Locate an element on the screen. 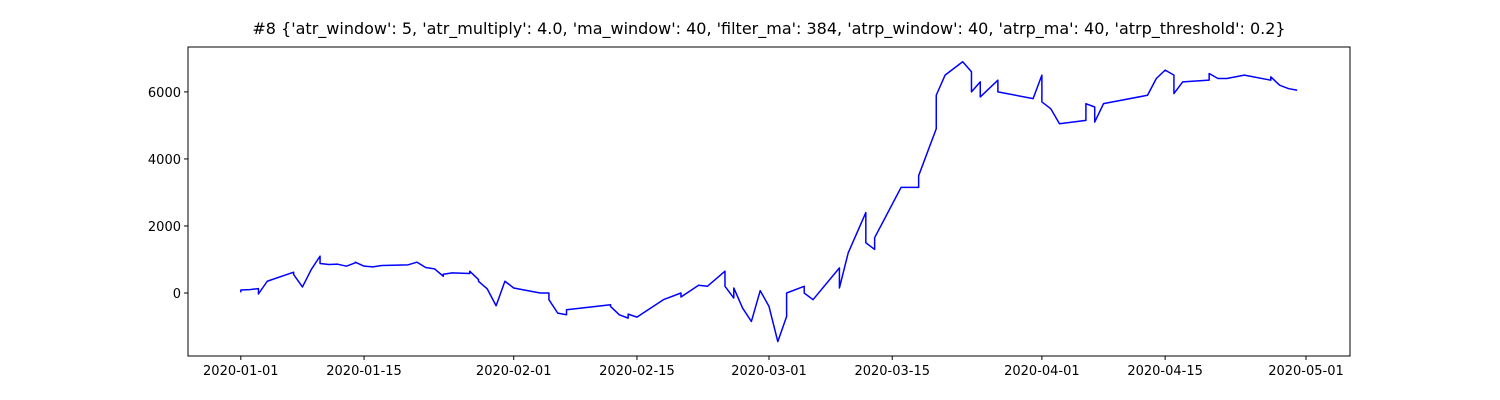  x-tick-label: 2020-03-15 is located at coordinates (892, 371).